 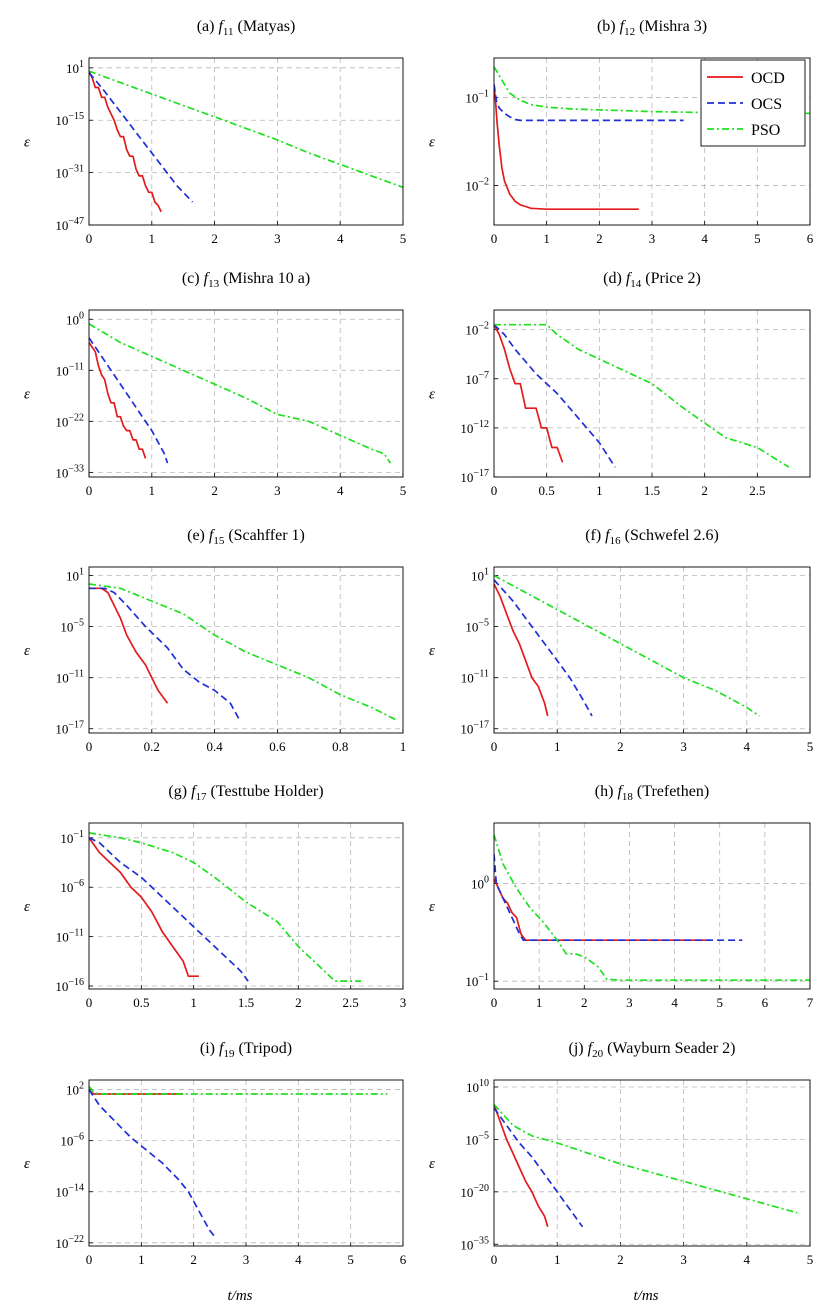 I want to click on chart-title: (f) f16 (Schwefel 2.6), so click(x=652, y=537).